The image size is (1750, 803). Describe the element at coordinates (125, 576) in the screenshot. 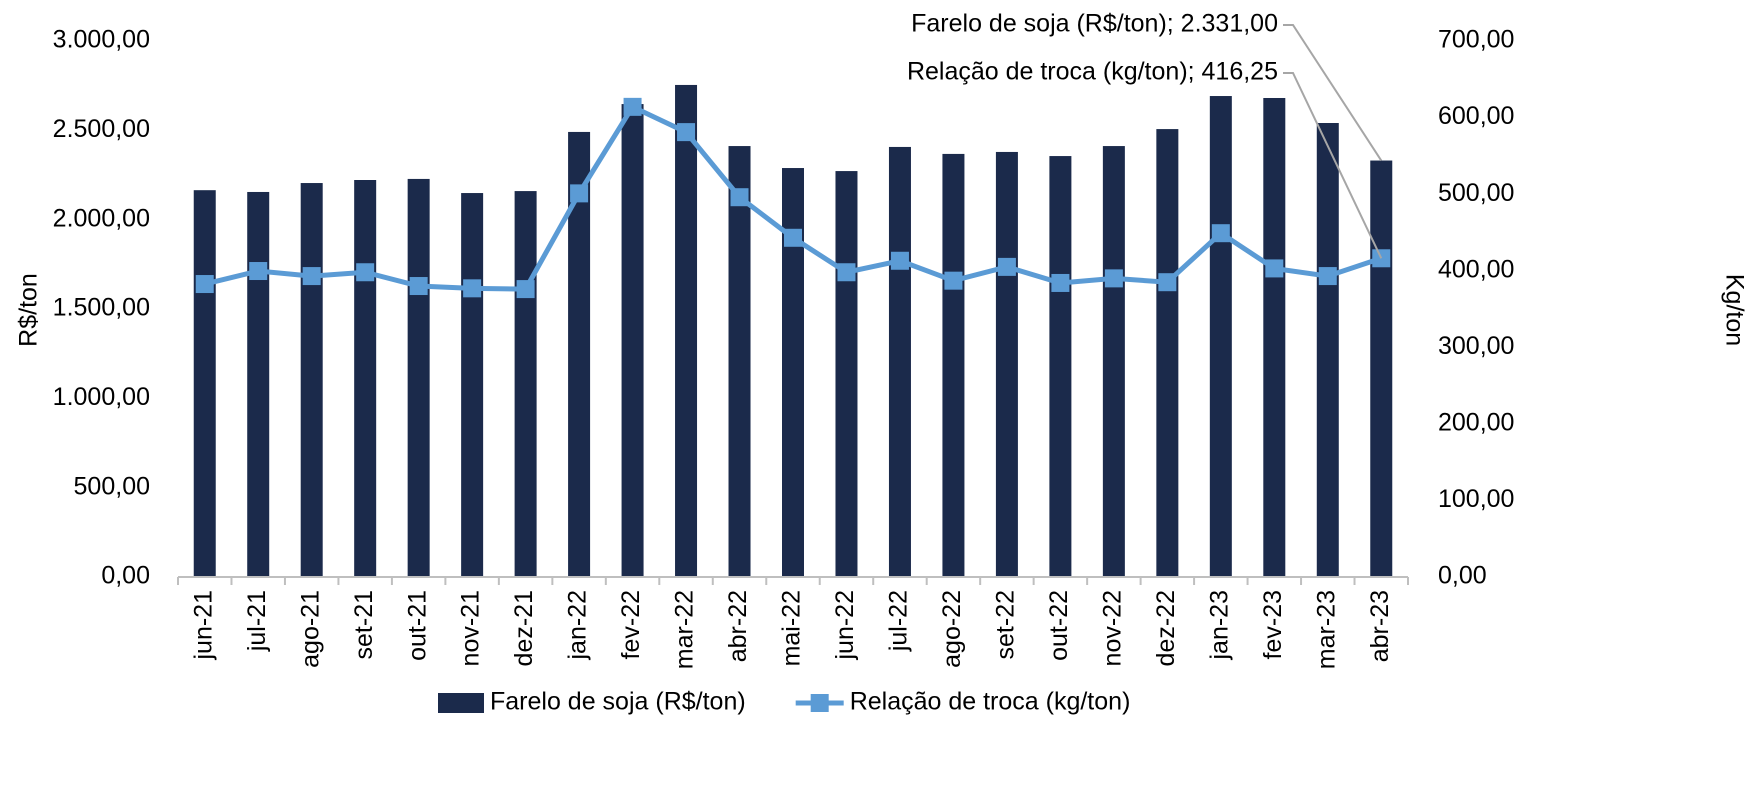

I see `y-tick-label: 0,00` at that location.